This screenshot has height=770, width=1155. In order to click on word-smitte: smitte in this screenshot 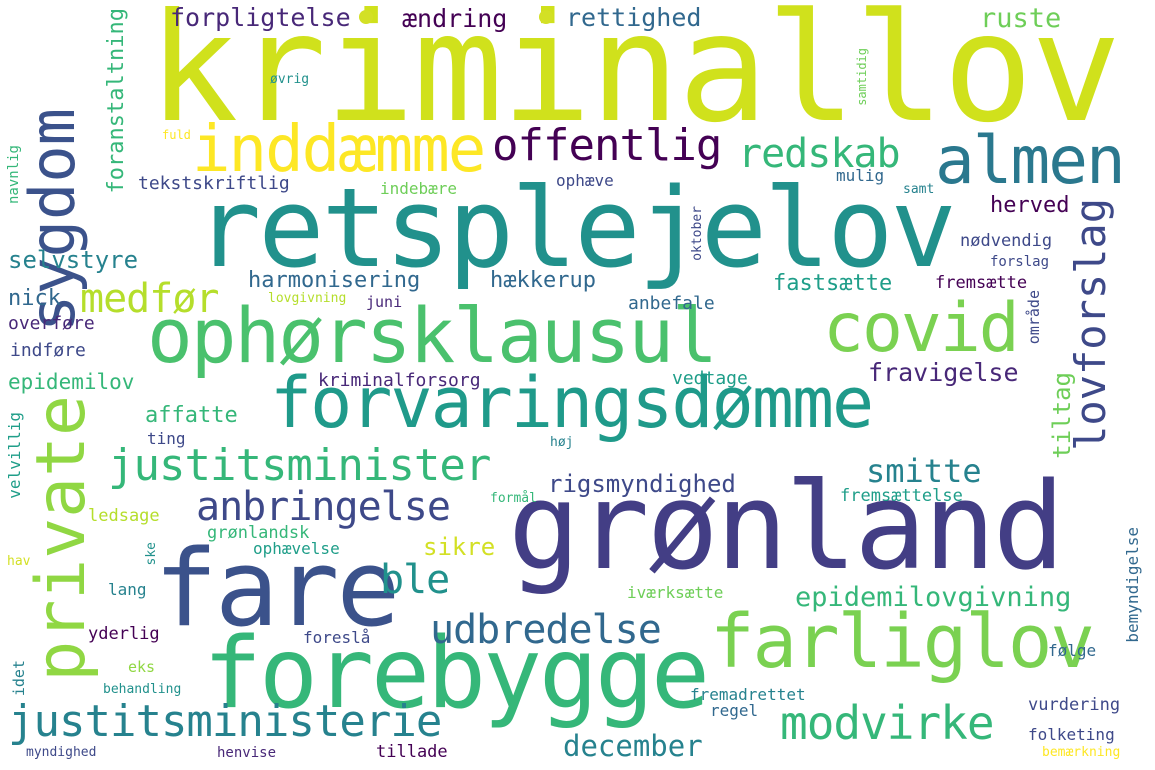, I will do `click(924, 471)`.